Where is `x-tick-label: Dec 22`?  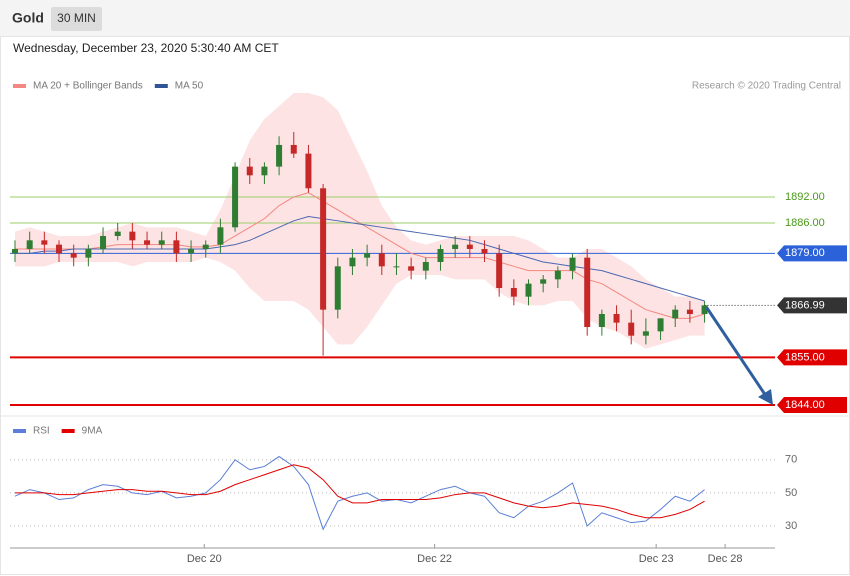 x-tick-label: Dec 22 is located at coordinates (434, 559).